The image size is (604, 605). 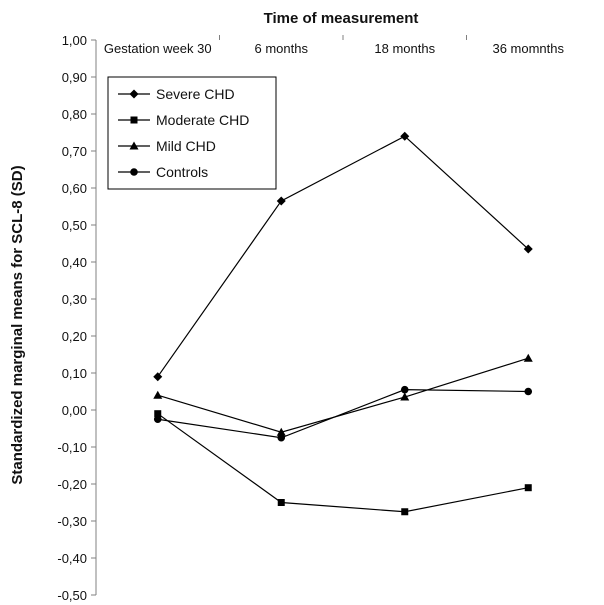 What do you see at coordinates (404, 48) in the screenshot?
I see `x-tick-label: 18 months` at bounding box center [404, 48].